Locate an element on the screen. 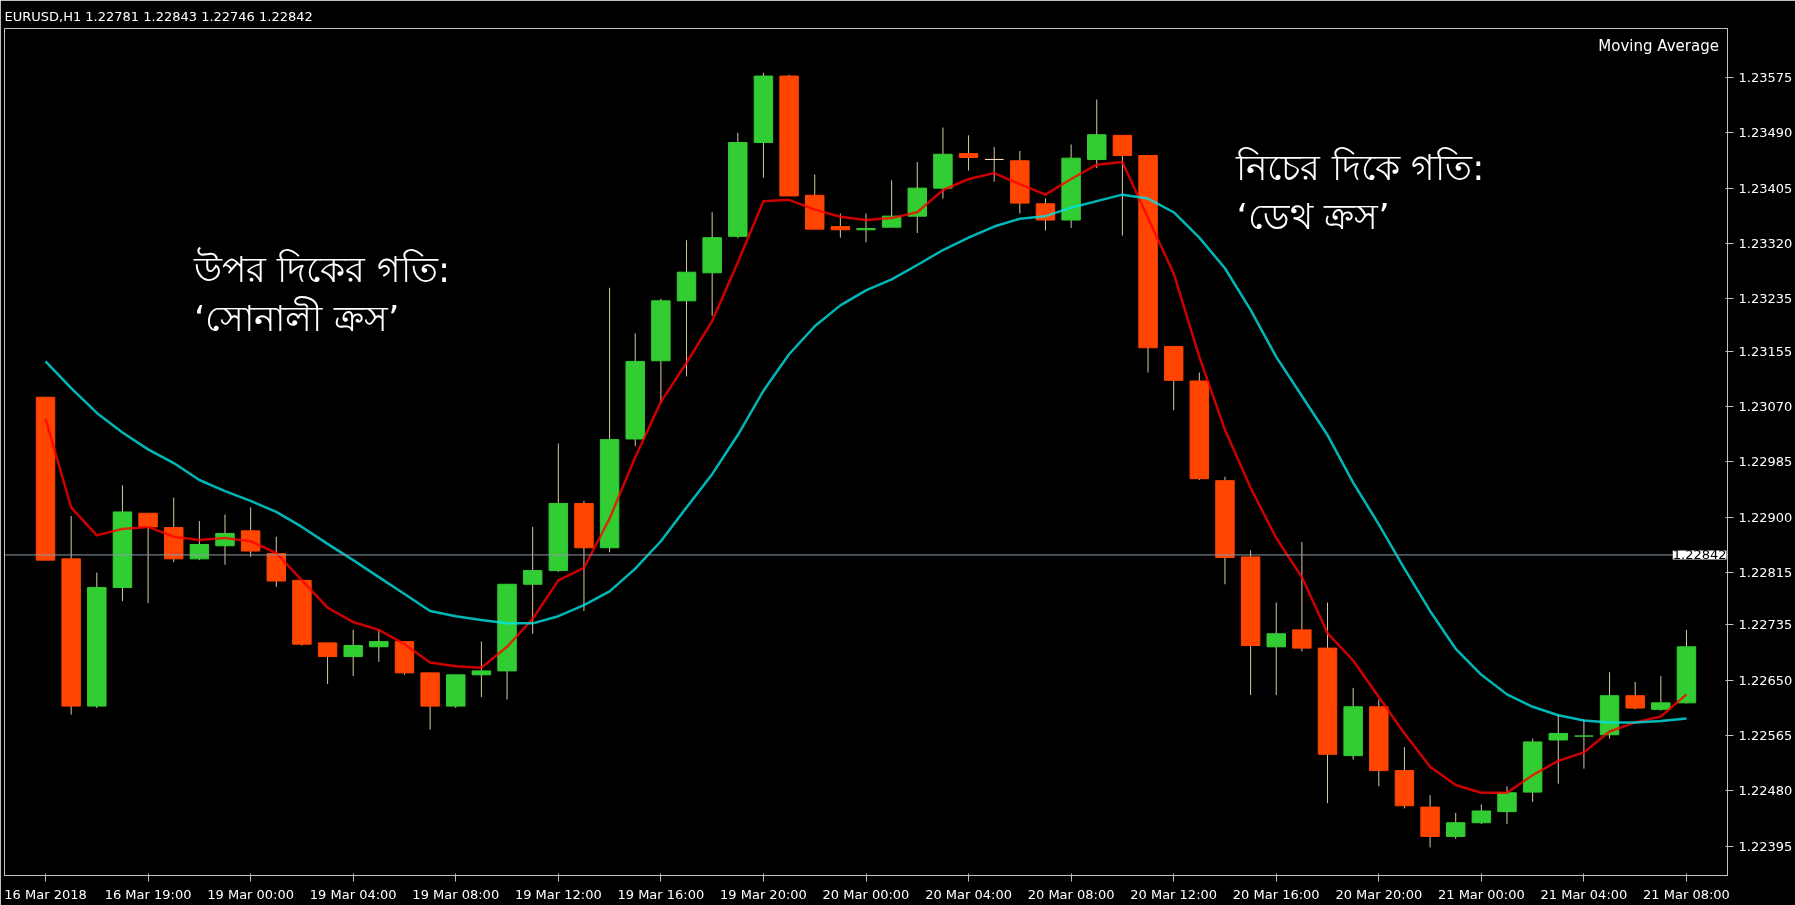 The image size is (1795, 905). y-tick-label: 1.22480 is located at coordinates (1765, 791).